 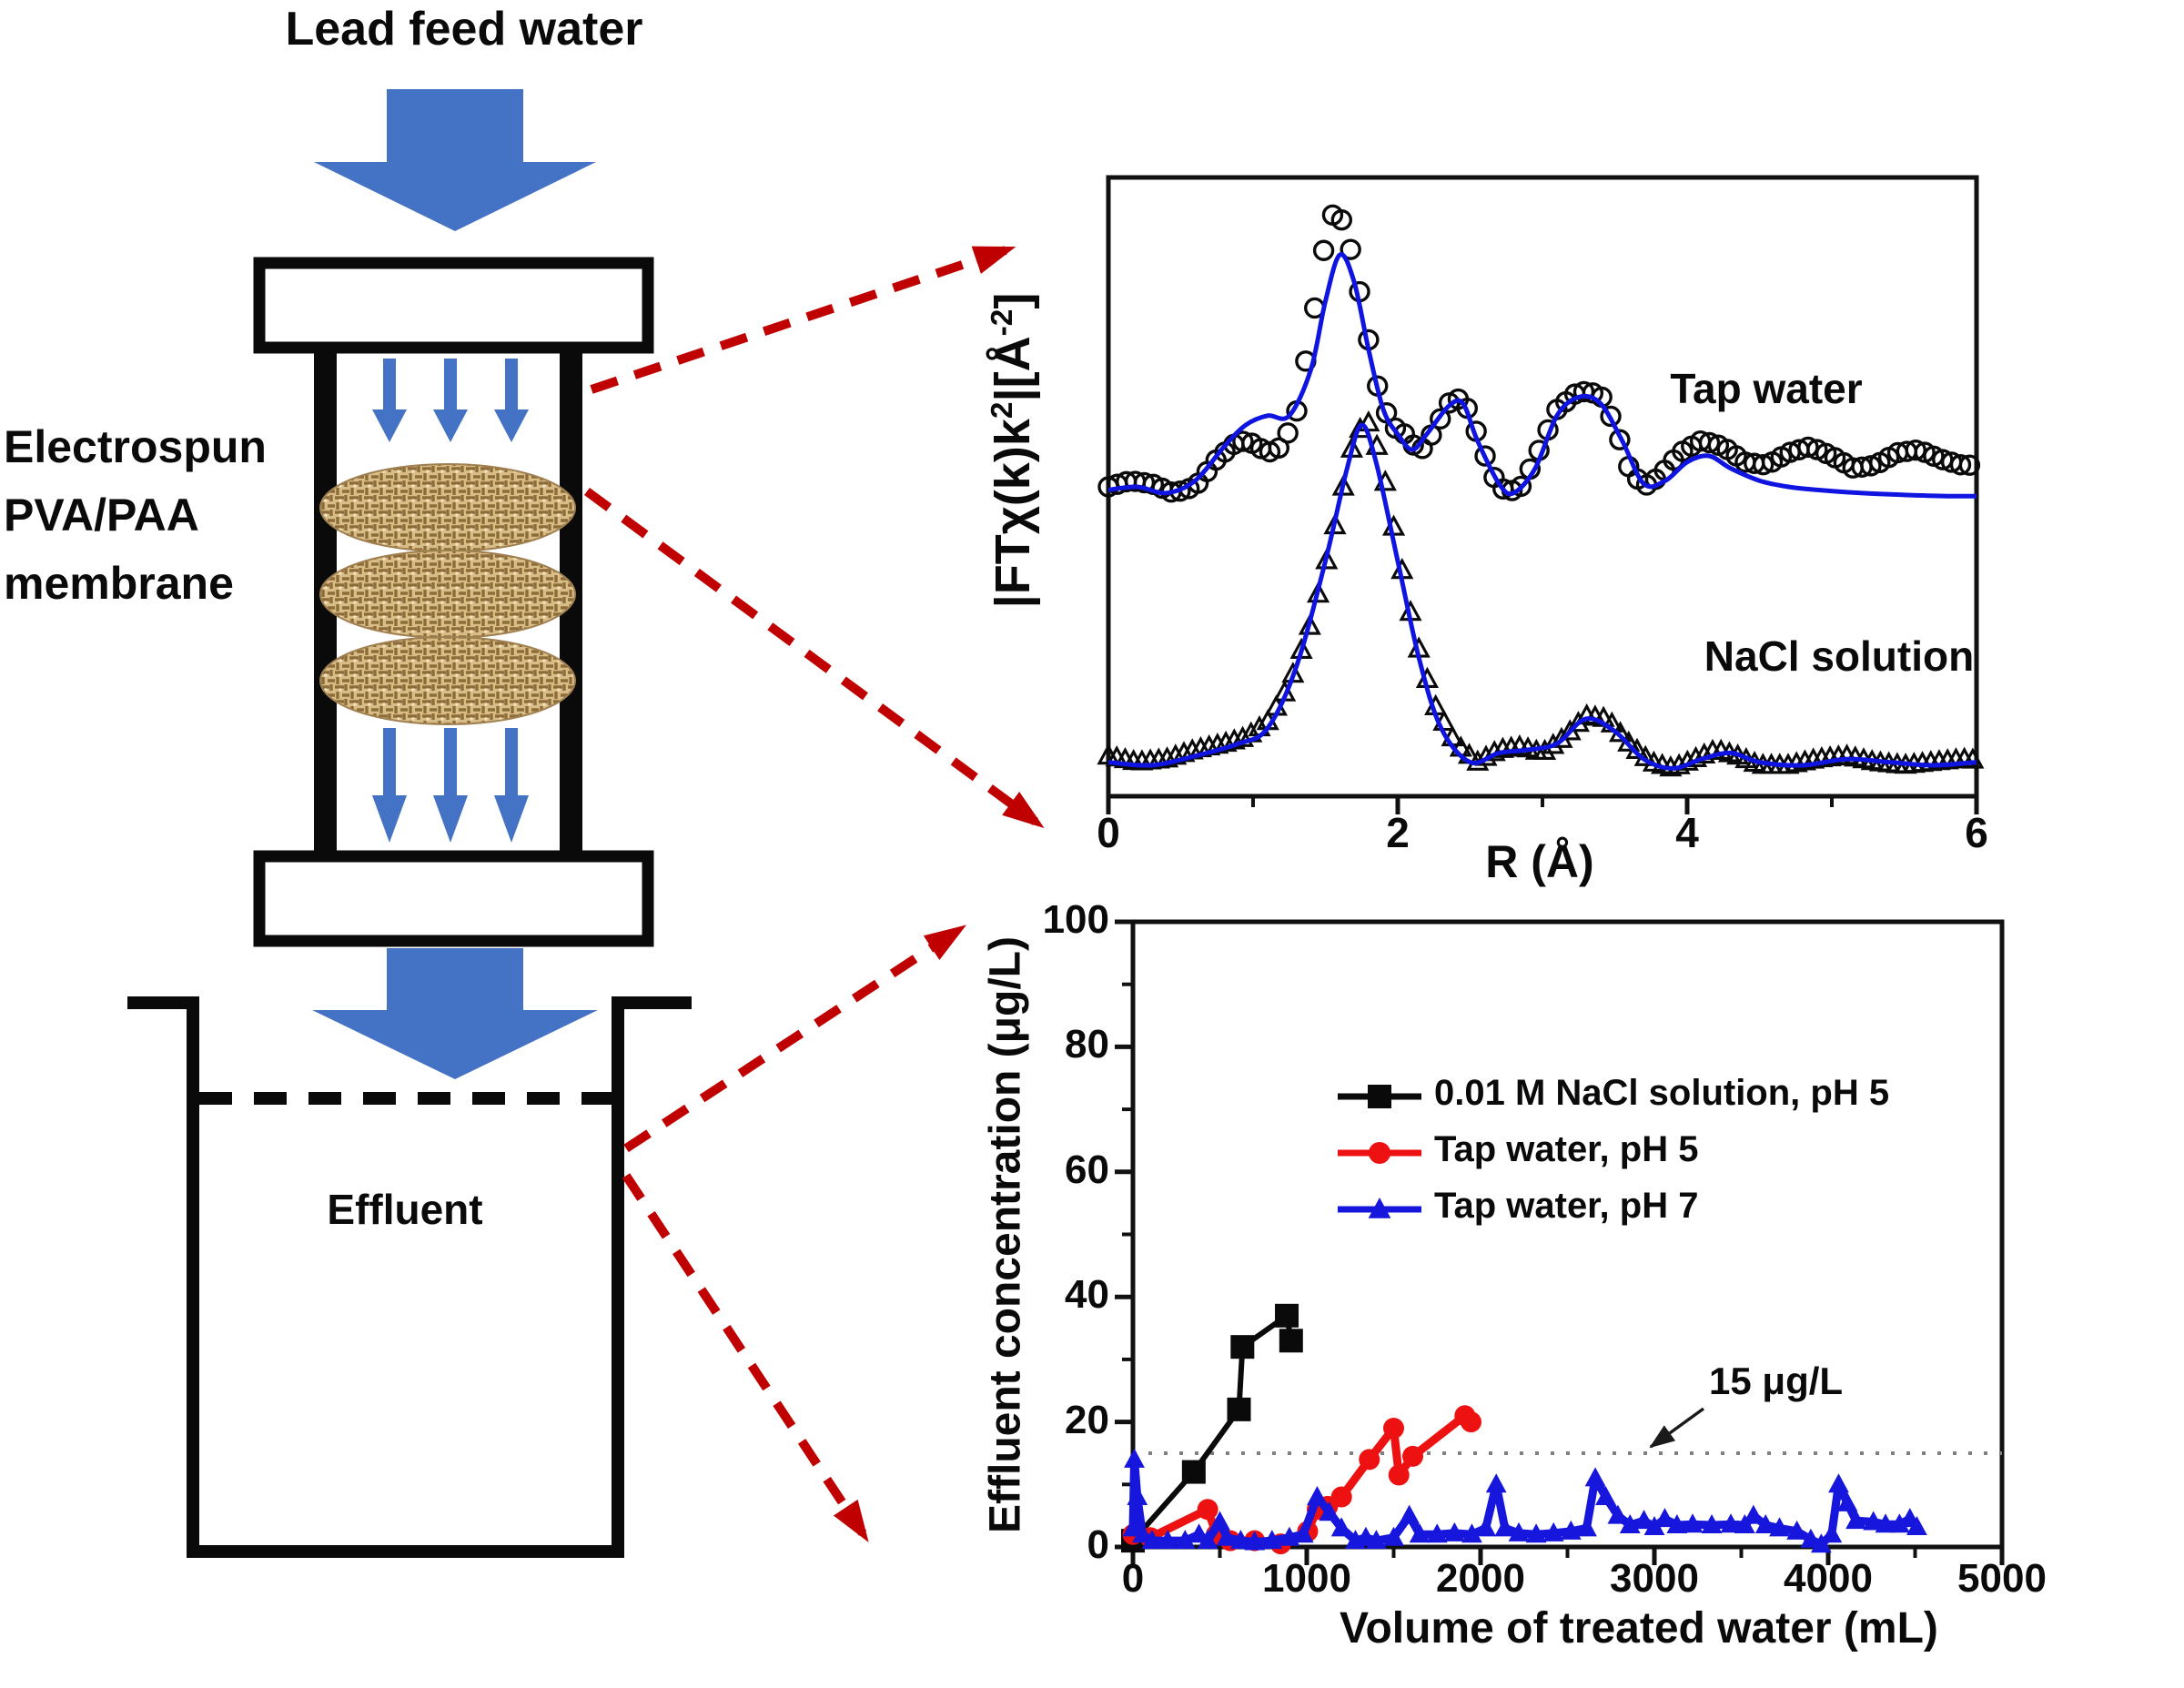 I want to click on callout-arrow-membrane-bottom-icon, so click(x=815, y=658).